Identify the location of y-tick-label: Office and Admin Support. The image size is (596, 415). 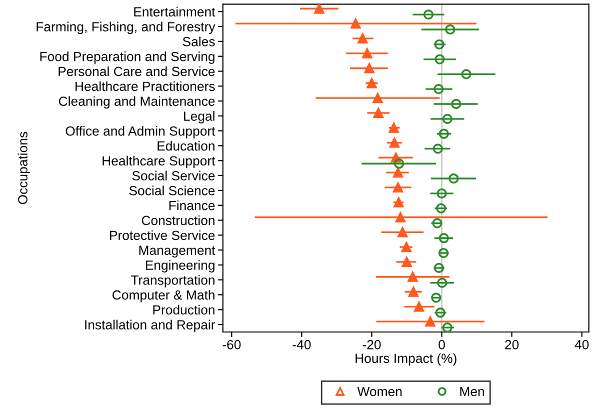
(141, 132).